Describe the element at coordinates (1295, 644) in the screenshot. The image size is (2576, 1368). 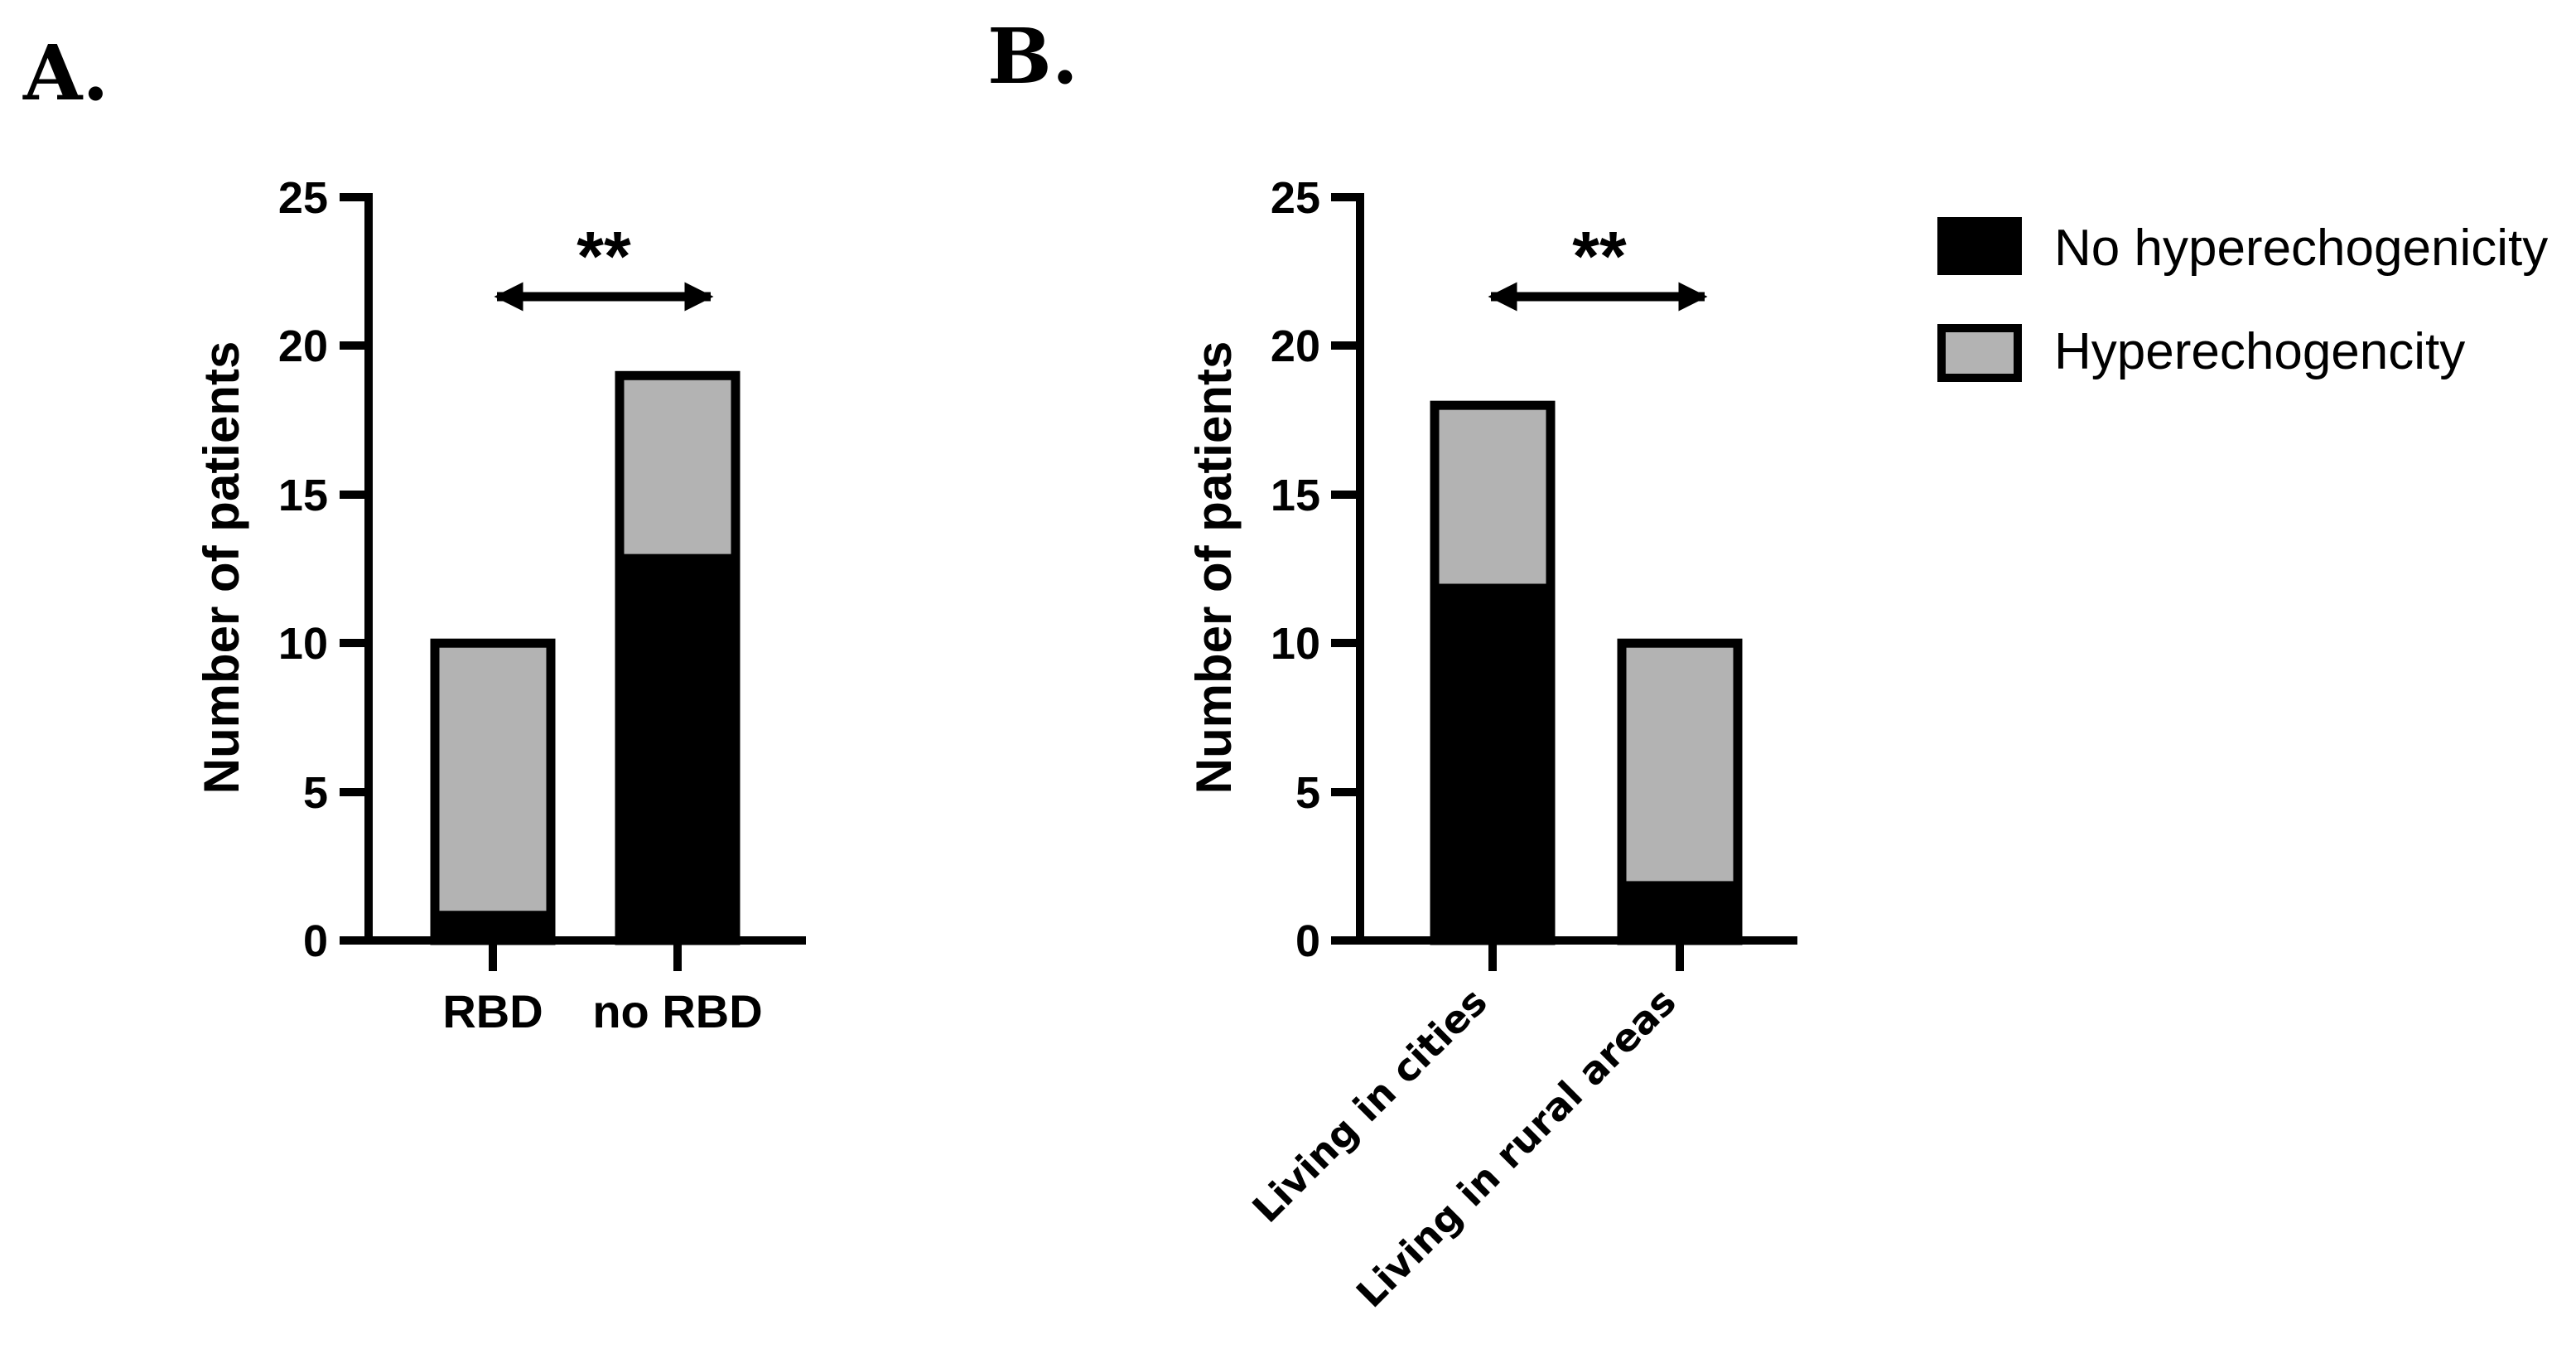
I see `panel-b-ytick-label: 10` at that location.